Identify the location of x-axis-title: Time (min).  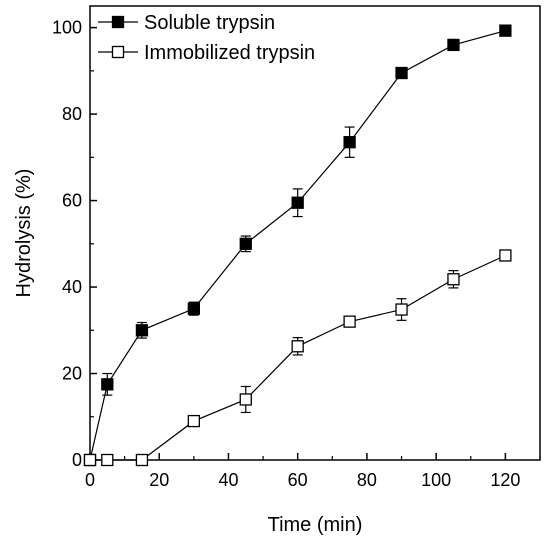
(315, 525).